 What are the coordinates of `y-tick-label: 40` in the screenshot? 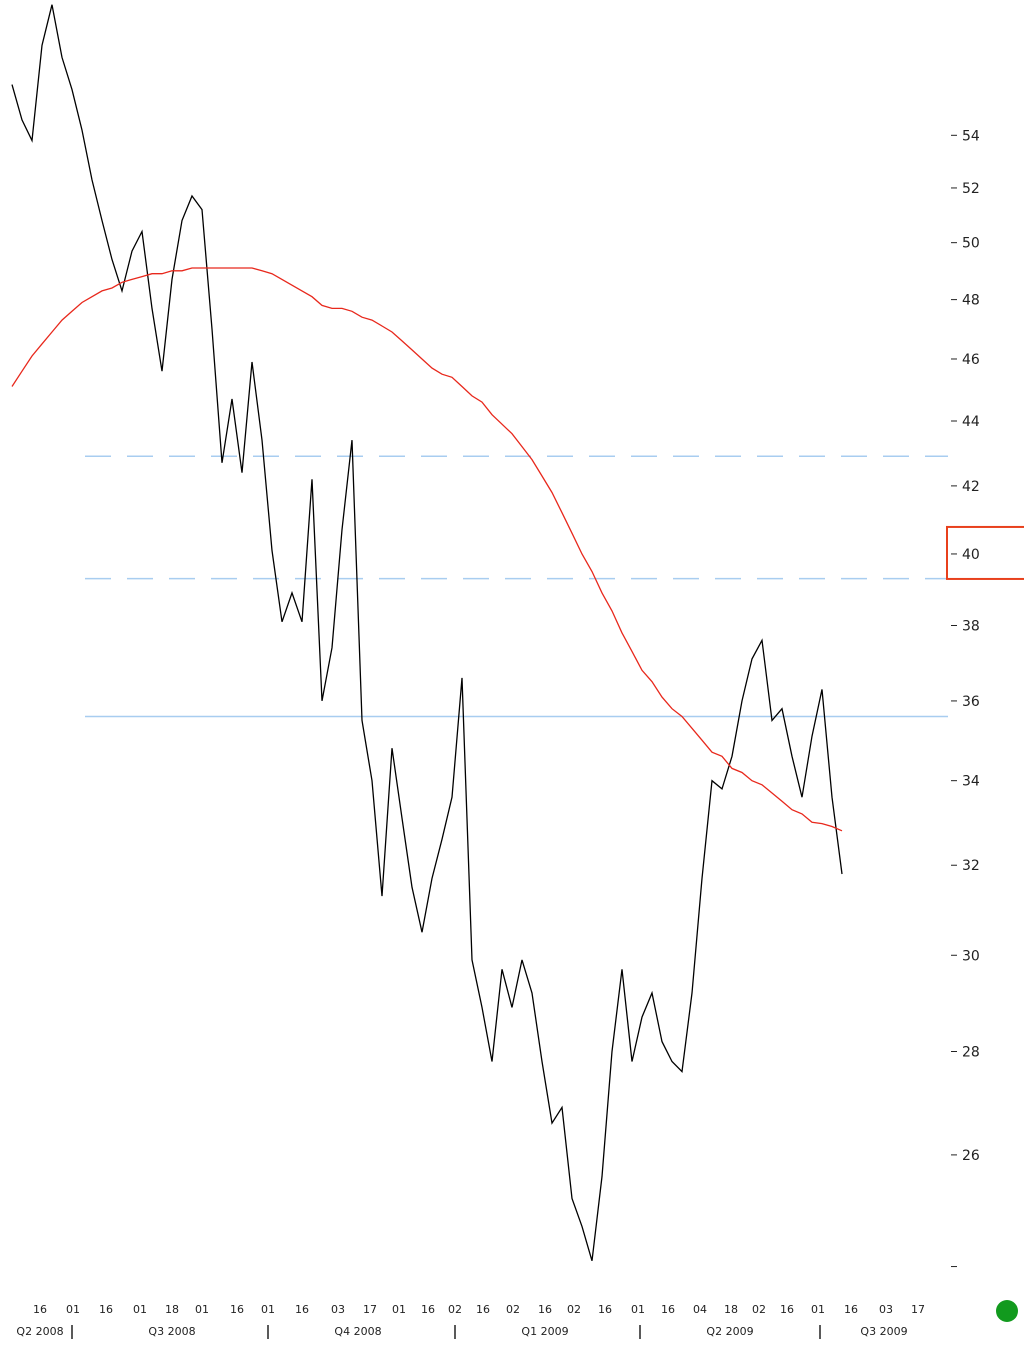 It's located at (971, 555).